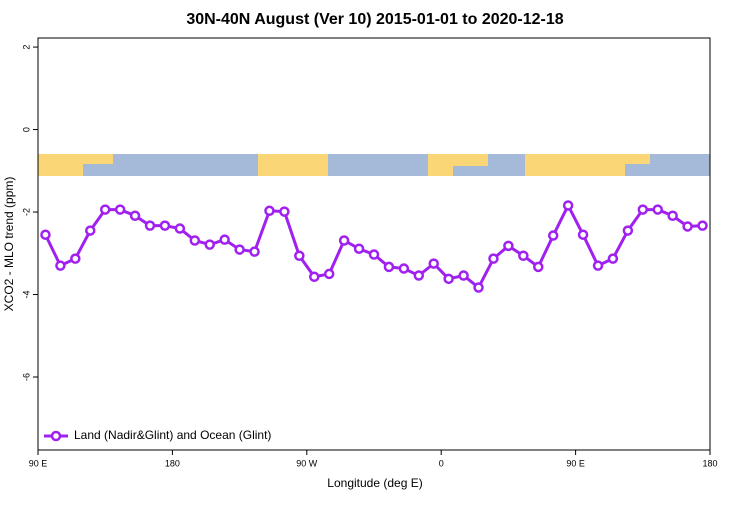 This screenshot has width=750, height=505. Describe the element at coordinates (374, 165) in the screenshot. I see `map-strip` at that location.